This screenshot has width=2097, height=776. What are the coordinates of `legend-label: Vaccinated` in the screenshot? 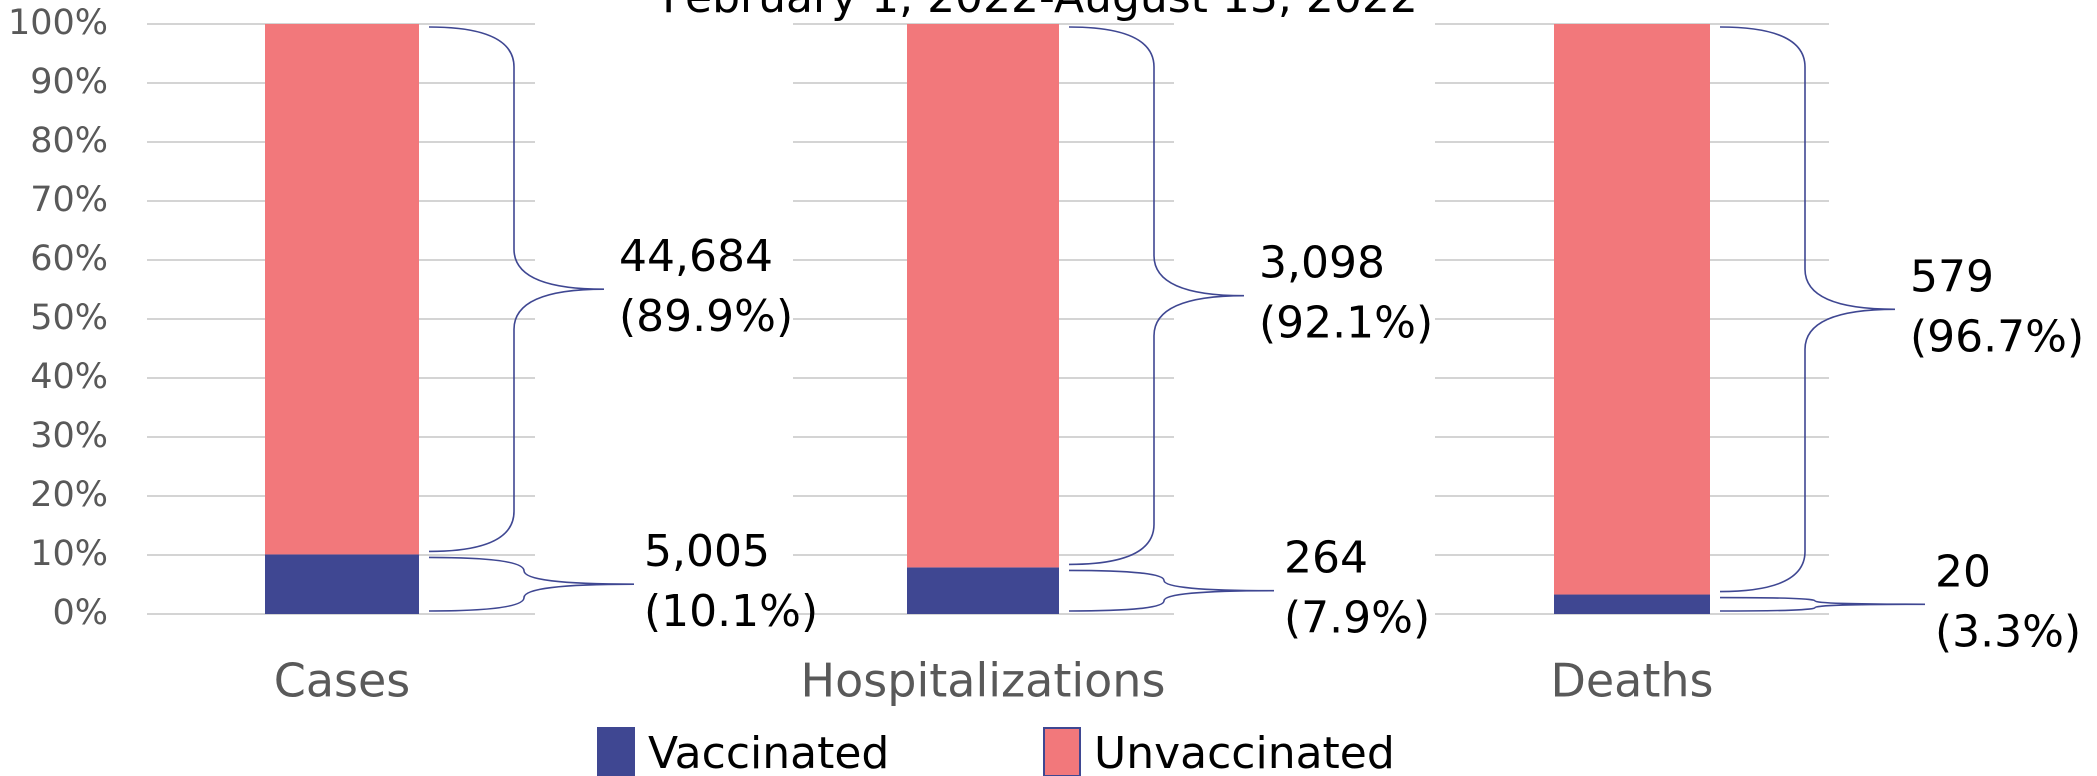 It's located at (768, 752).